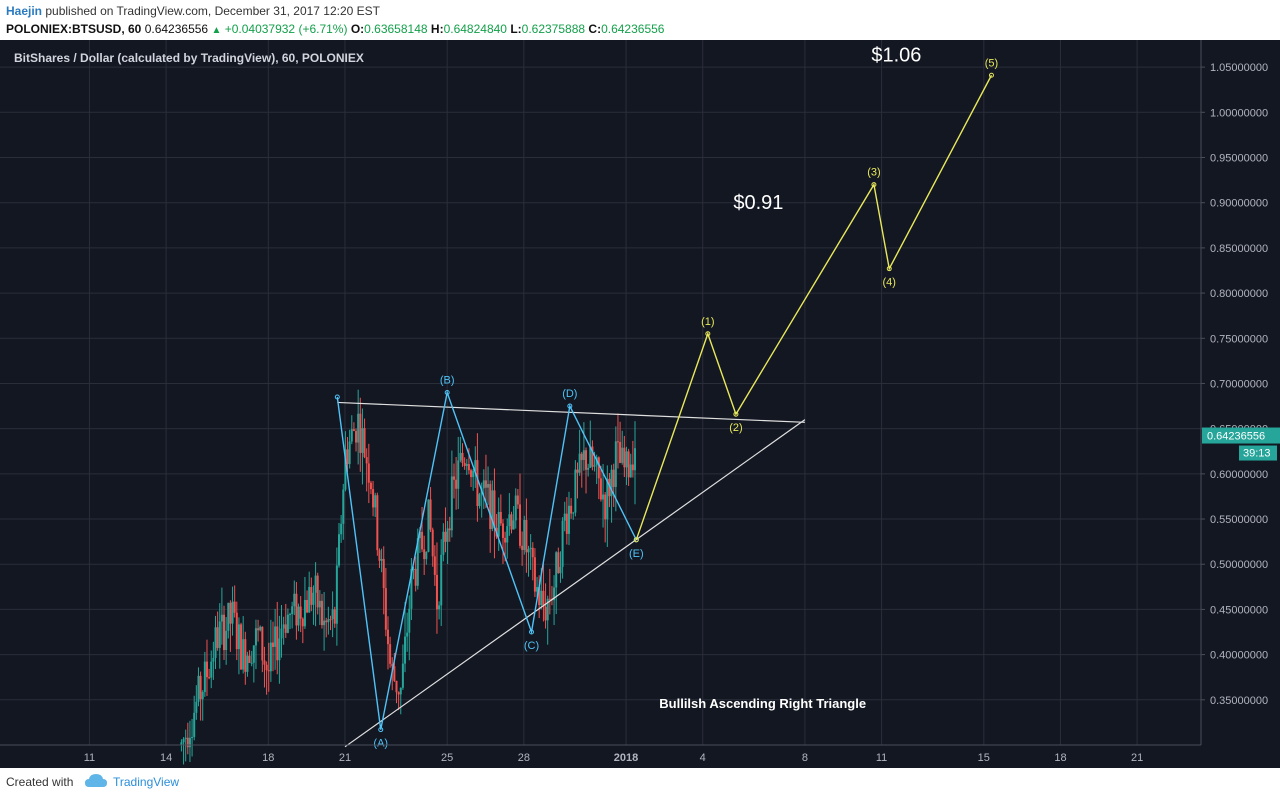  What do you see at coordinates (1239, 249) in the screenshot?
I see `price-tick-label: 0.85000000` at bounding box center [1239, 249].